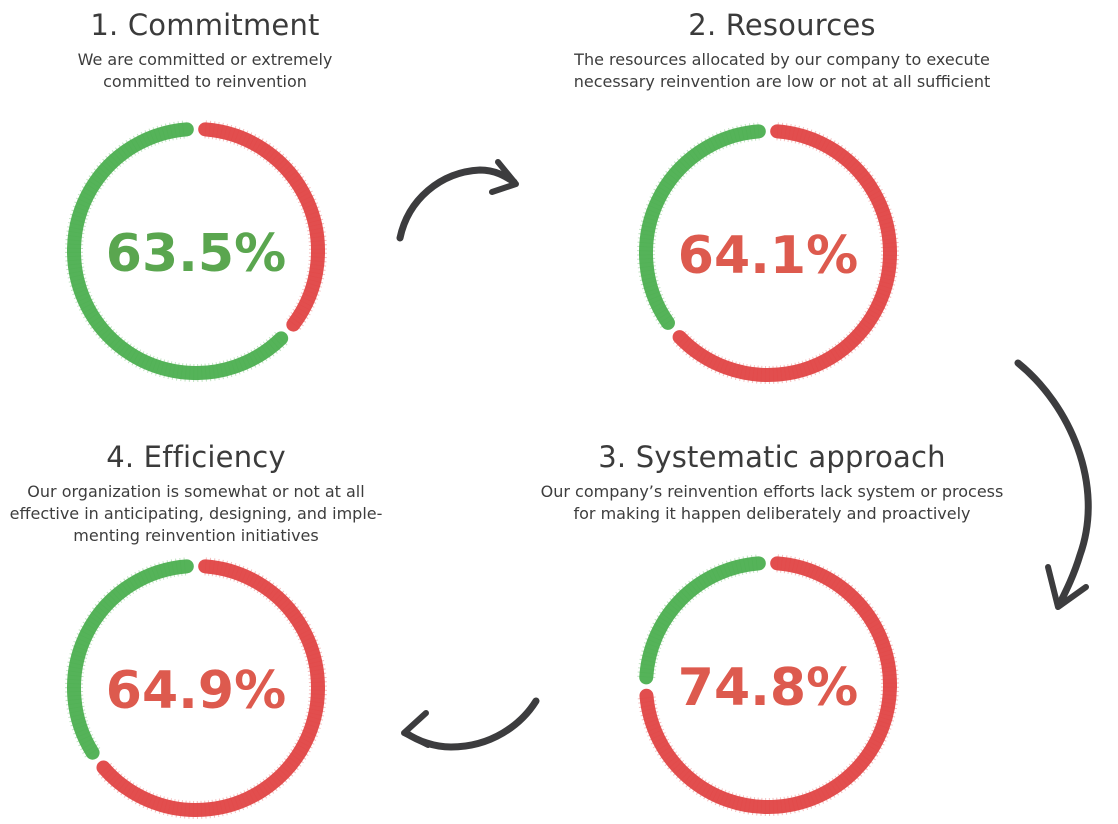 The image size is (1118, 824). I want to click on donut-chart-commitment: 63.5%, so click(196, 251).